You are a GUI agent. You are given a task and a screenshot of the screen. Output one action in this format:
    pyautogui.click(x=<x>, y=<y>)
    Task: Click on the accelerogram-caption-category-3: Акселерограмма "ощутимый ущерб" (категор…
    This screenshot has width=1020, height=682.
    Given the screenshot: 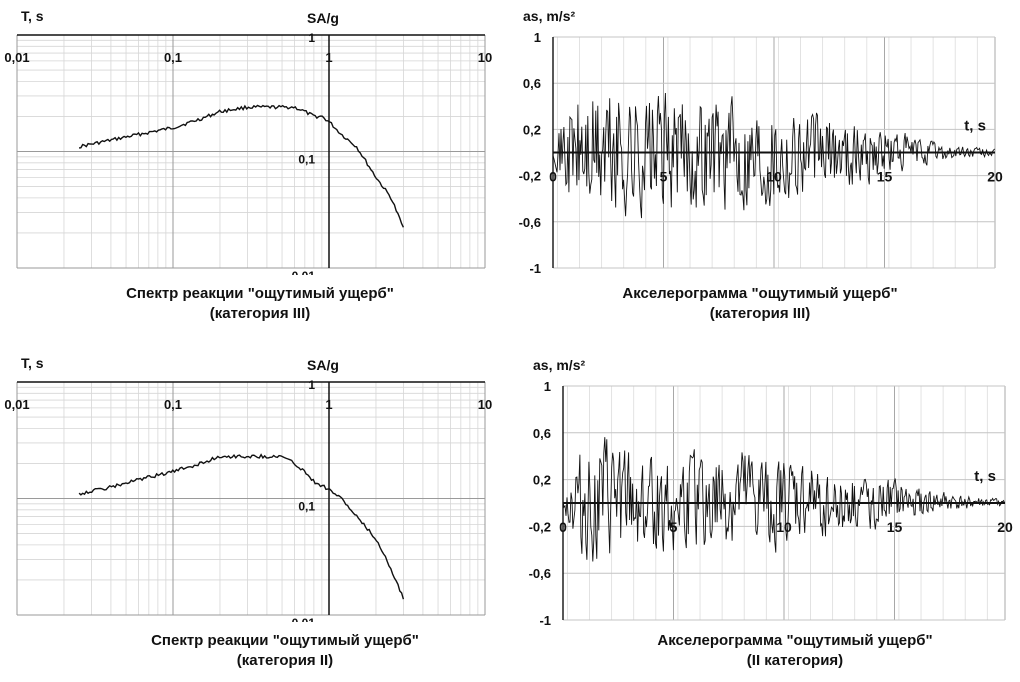 What is the action you would take?
    pyautogui.click(x=760, y=304)
    